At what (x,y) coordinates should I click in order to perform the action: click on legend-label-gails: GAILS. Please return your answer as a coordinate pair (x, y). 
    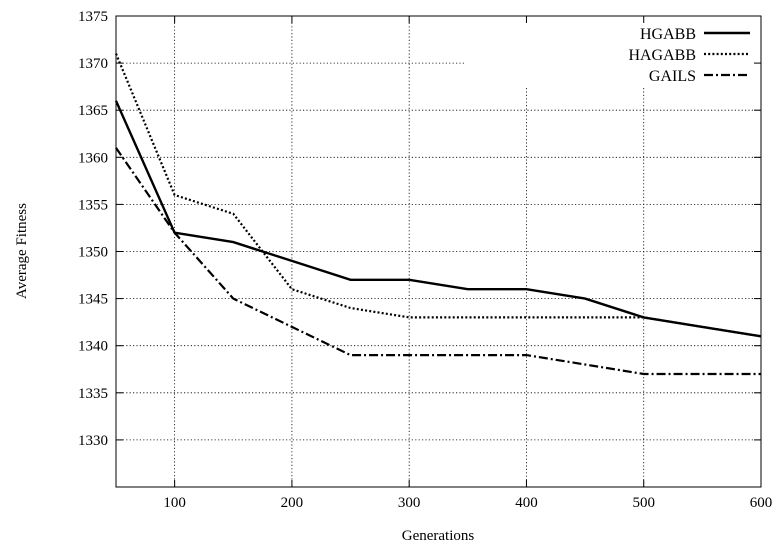
    Looking at the image, I should click on (672, 76).